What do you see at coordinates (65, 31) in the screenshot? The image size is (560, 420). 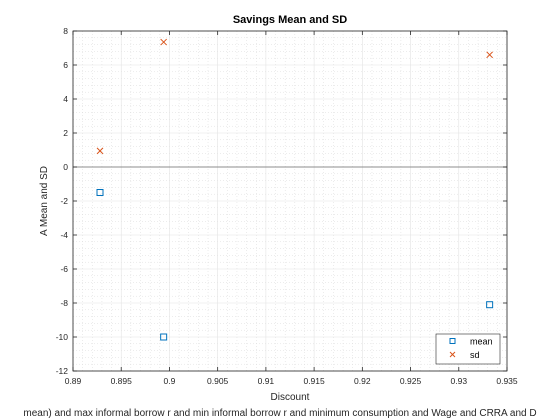 I see `y-tick-label: 8` at bounding box center [65, 31].